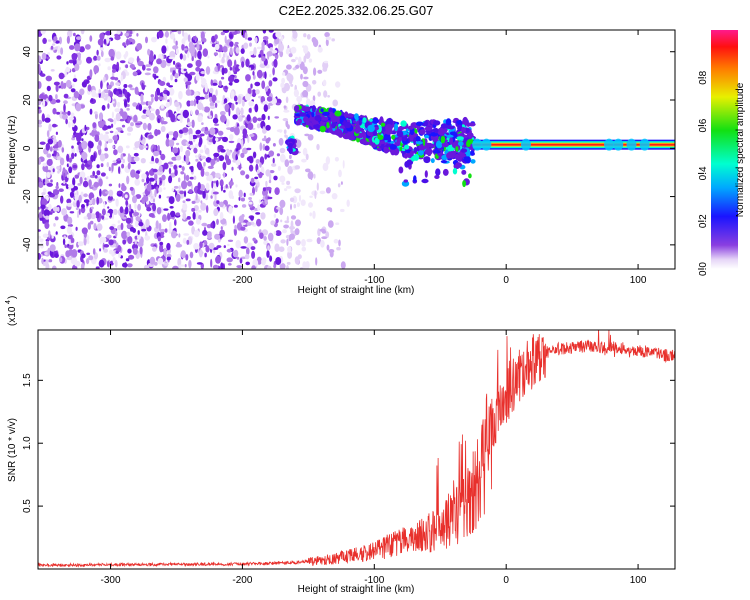  What do you see at coordinates (111, 280) in the screenshot?
I see `spectrogram-xtick-label: -300` at bounding box center [111, 280].